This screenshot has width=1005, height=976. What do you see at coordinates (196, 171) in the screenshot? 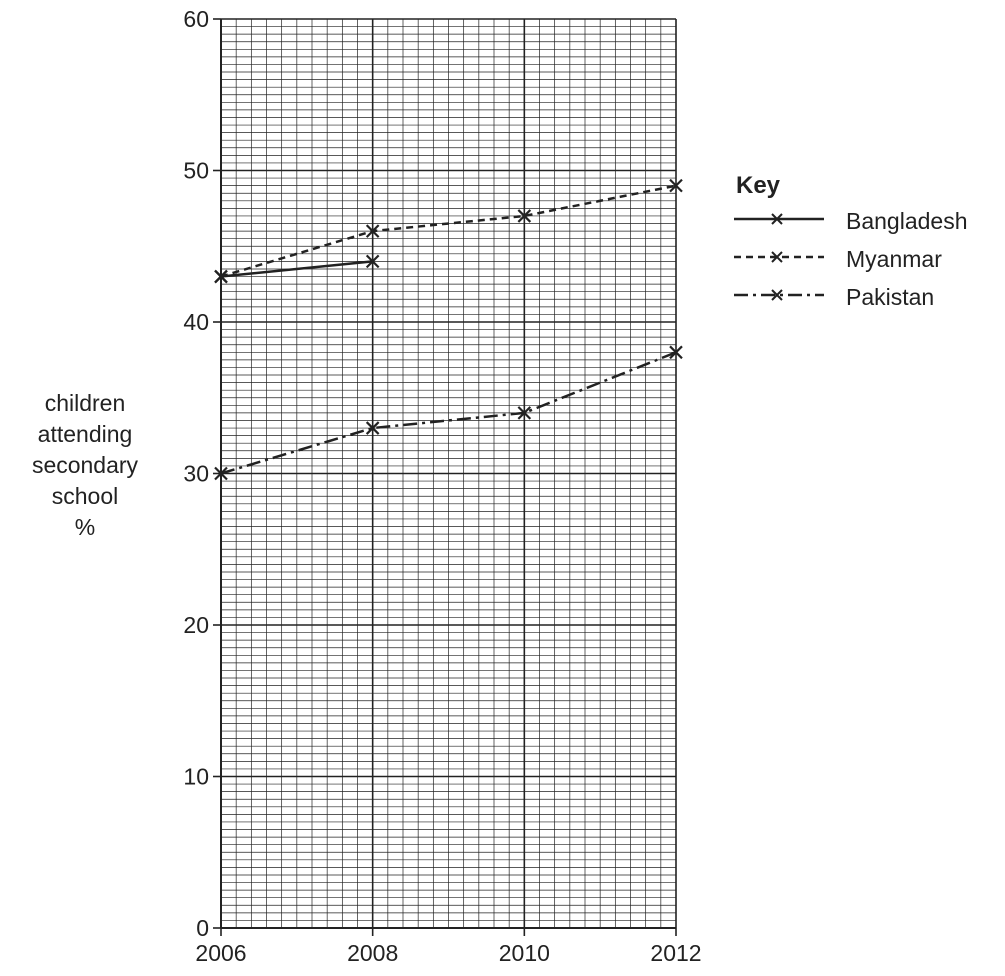
I see `y-tick-label: 50` at bounding box center [196, 171].